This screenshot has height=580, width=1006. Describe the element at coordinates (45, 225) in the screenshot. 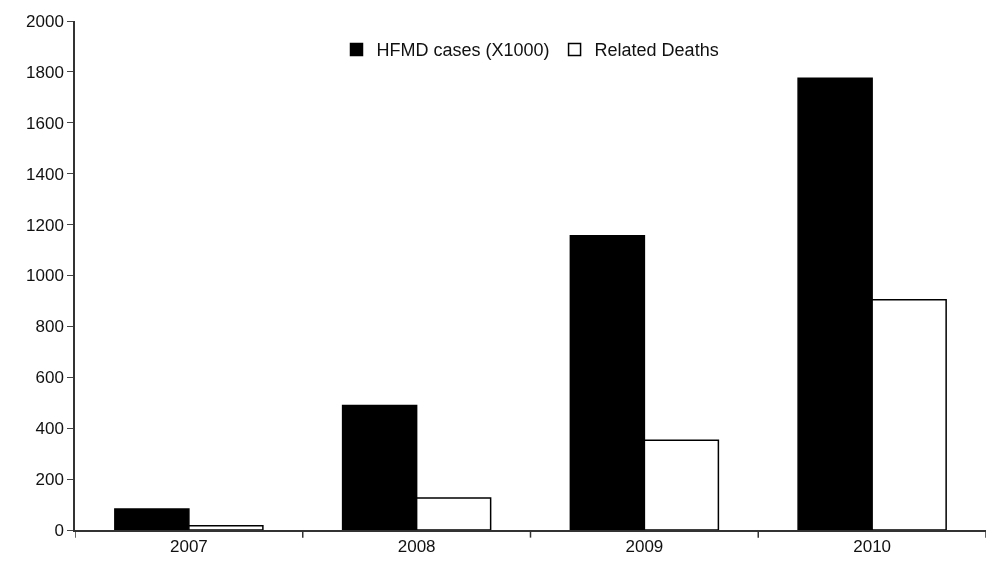

I see `y-tick-label: 1200` at that location.